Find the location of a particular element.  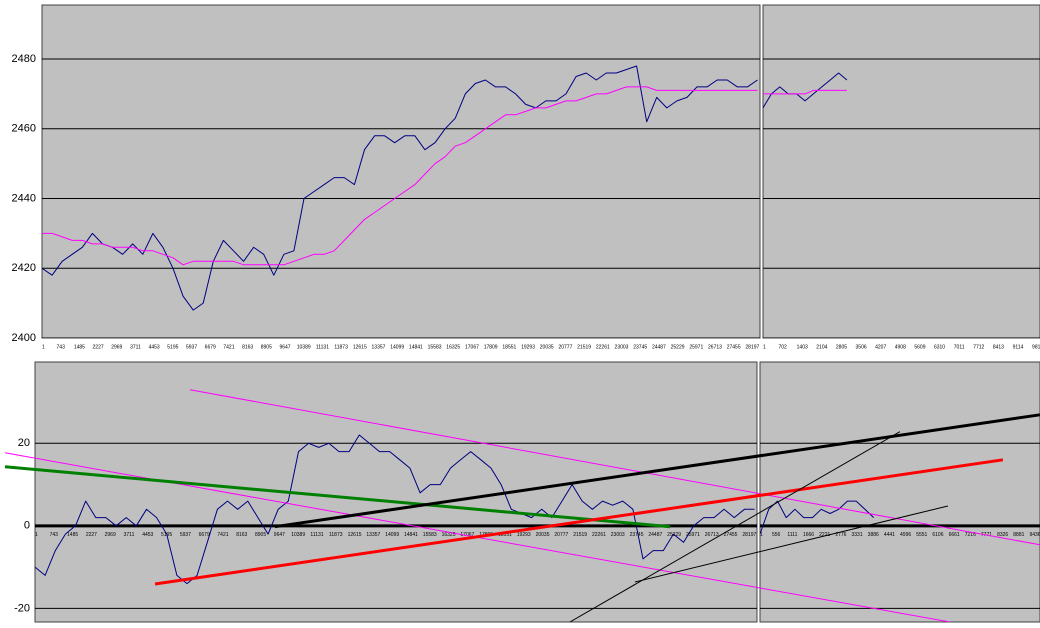

x-tick-label: 20035 is located at coordinates (543, 535).